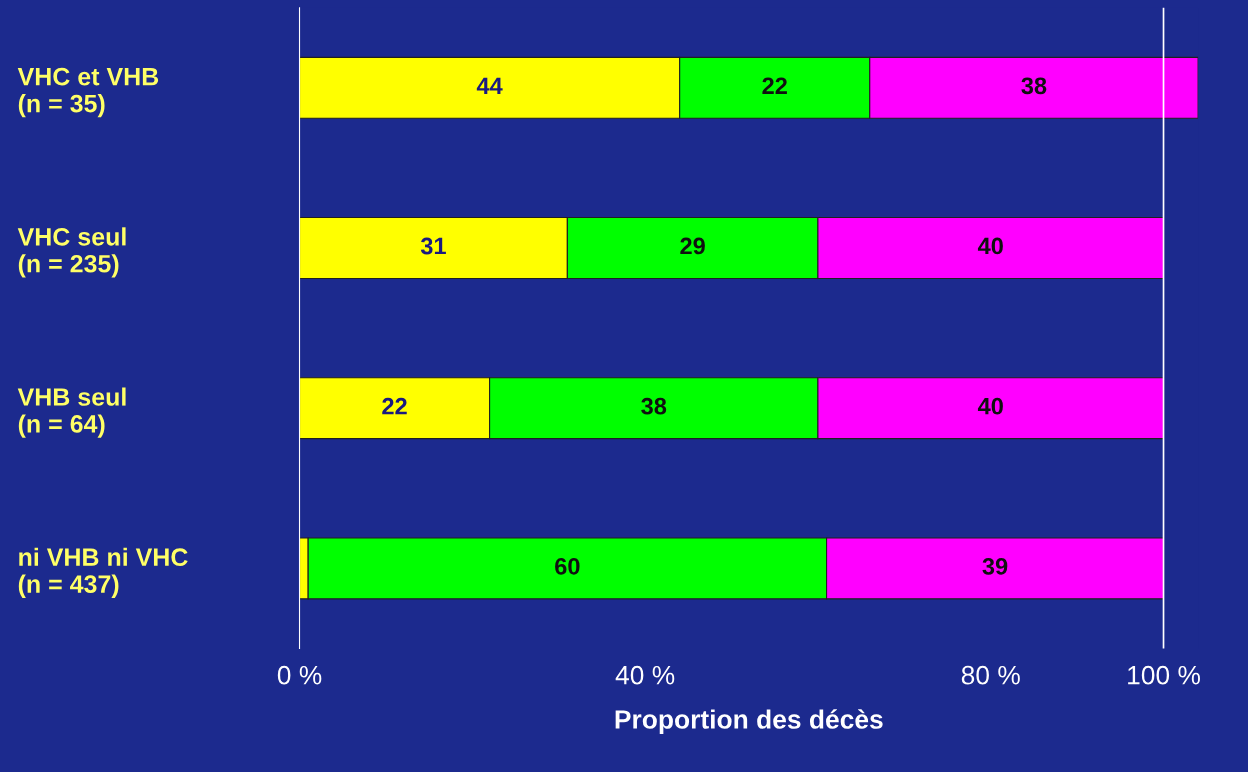  What do you see at coordinates (71, 252) in the screenshot?
I see `y-tick-label: VHC seul (n = 235)` at bounding box center [71, 252].